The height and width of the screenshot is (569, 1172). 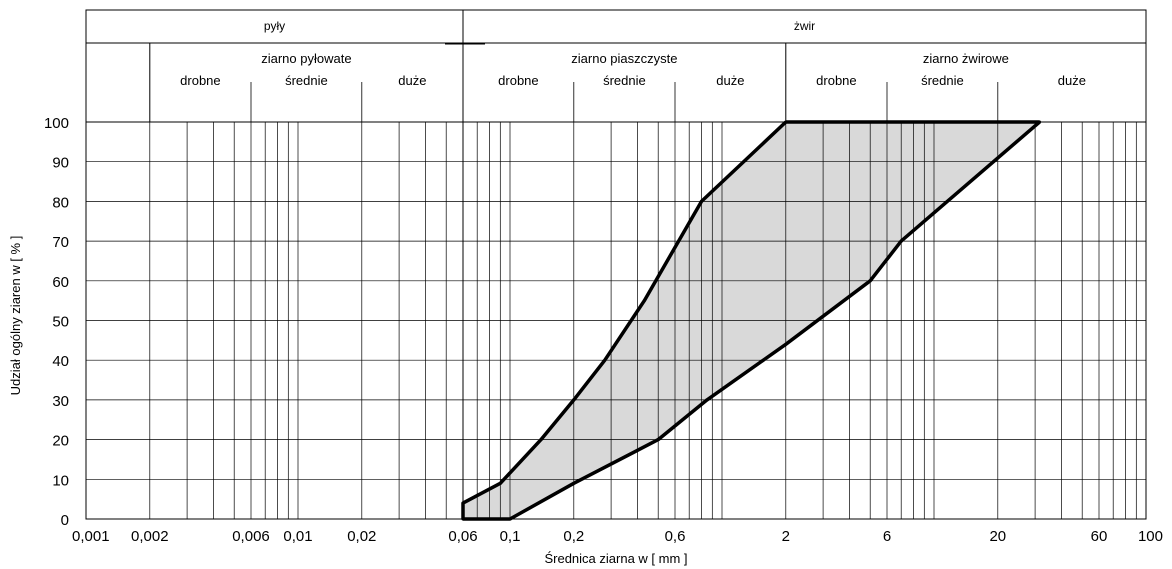 I want to click on x-tick-label: 0,06, so click(x=462, y=536).